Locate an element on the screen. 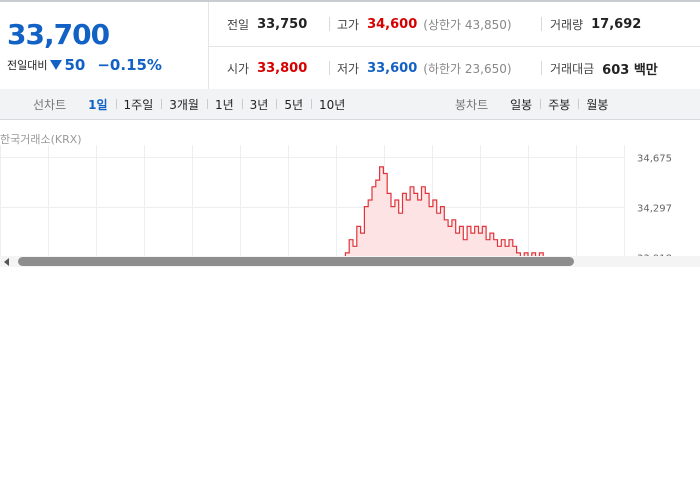 The image size is (700, 490). tab-daily-candle: 일봉 is located at coordinates (521, 104).